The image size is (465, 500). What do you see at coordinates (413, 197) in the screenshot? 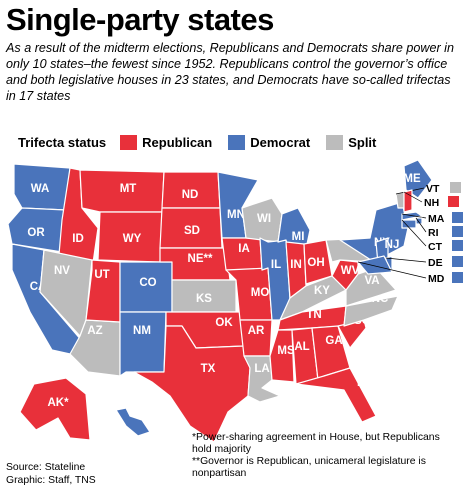
I see `callout-line-nh` at bounding box center [413, 197].